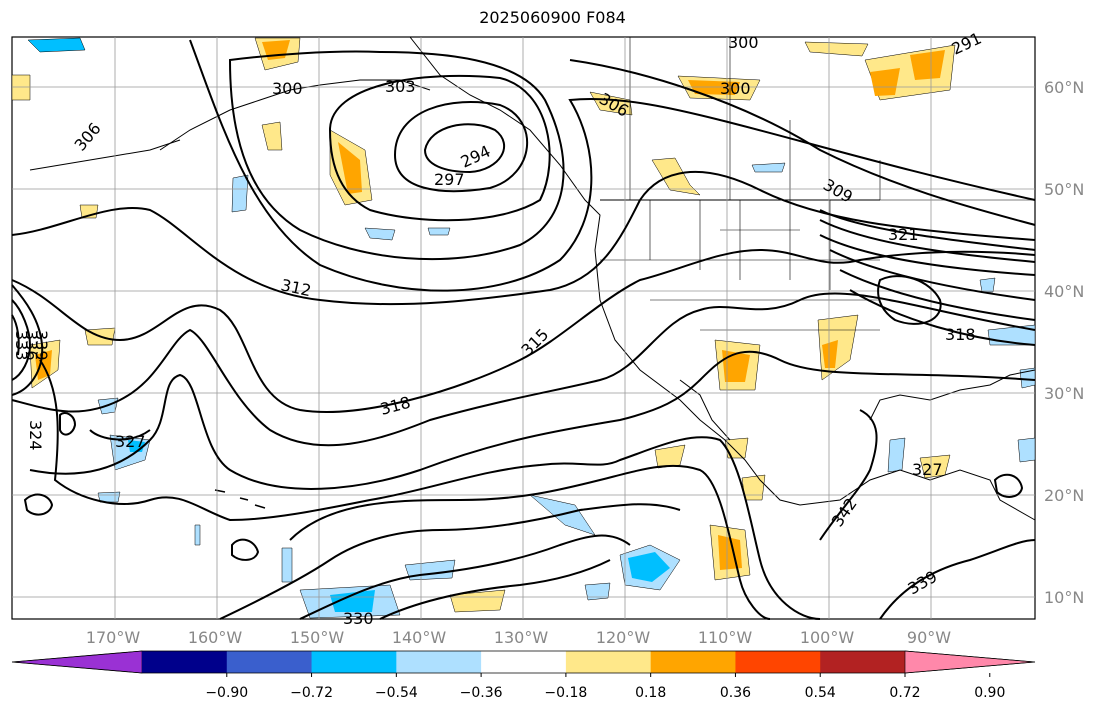 This screenshot has width=1105, height=712. Describe the element at coordinates (481, 693) in the screenshot. I see `colorbar-tick-label: −0.36` at that location.